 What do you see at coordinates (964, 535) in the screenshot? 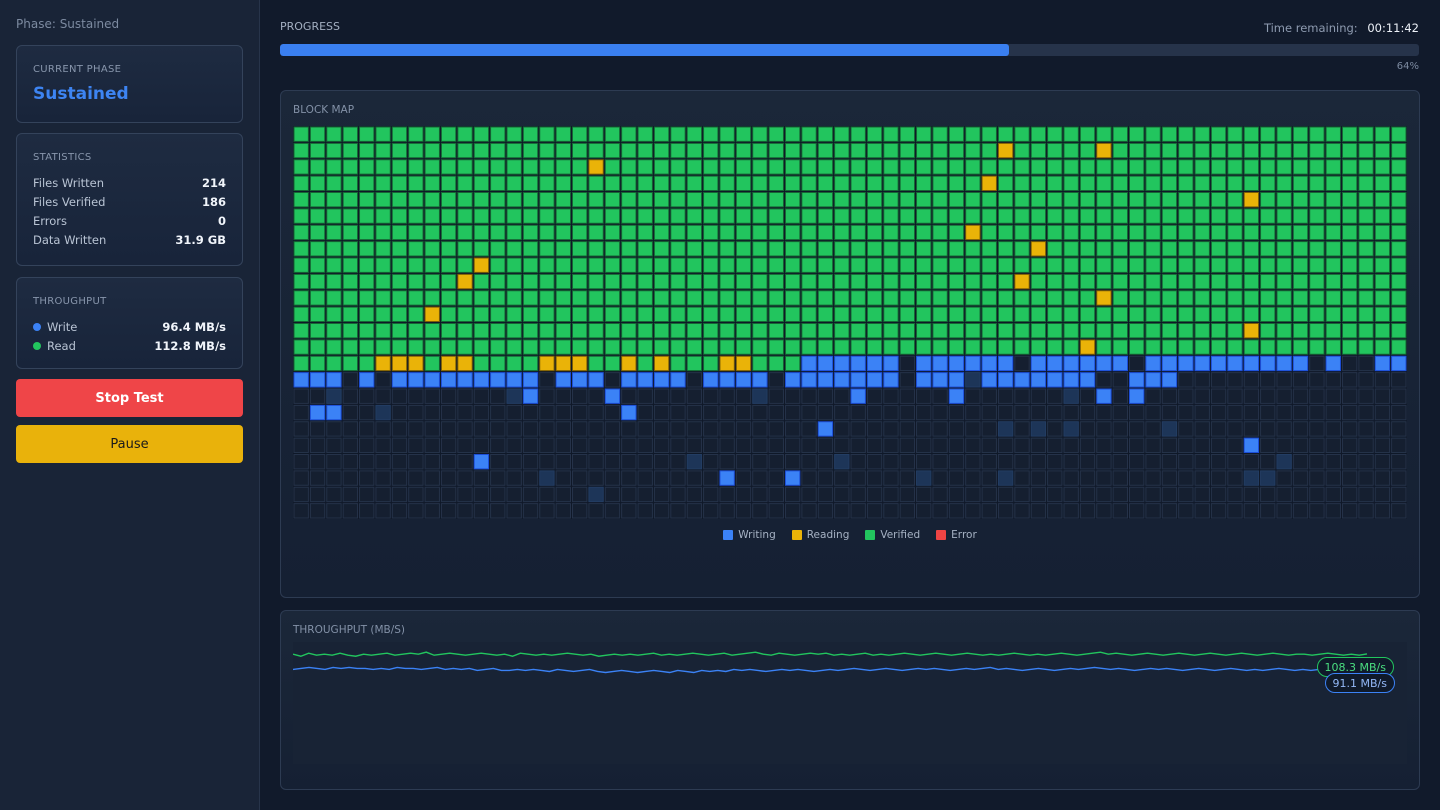
I see `legend-label: Error` at bounding box center [964, 535].